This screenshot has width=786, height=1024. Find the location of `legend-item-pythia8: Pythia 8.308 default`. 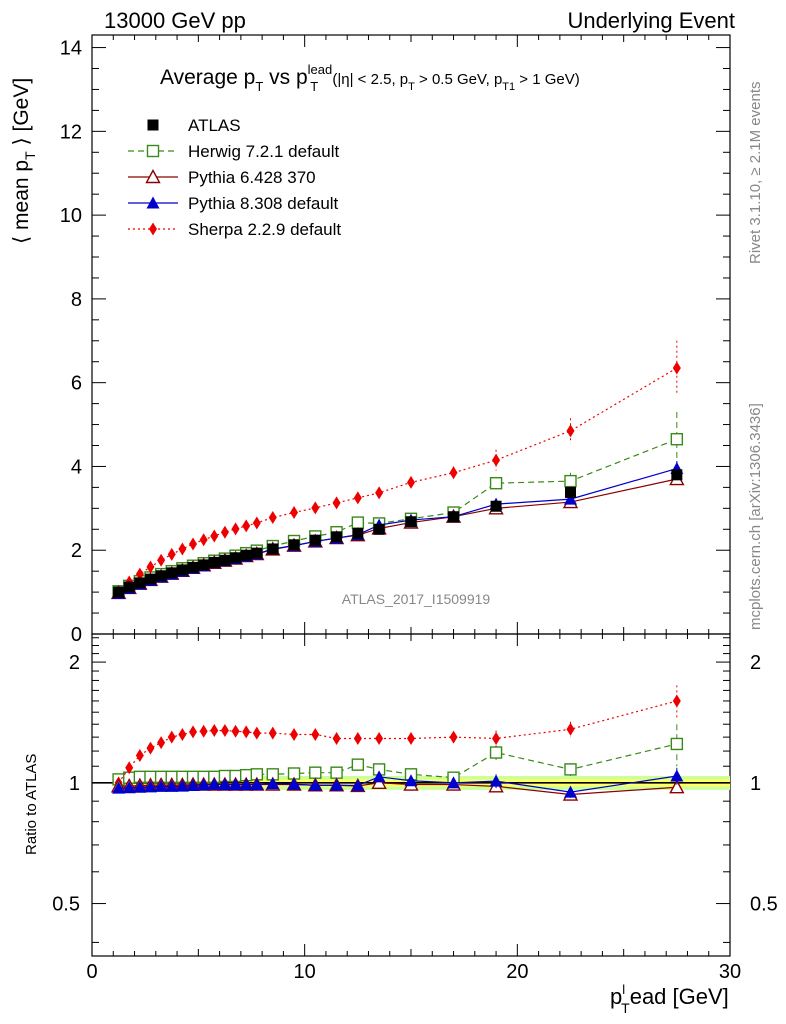

legend-item-pythia8: Pythia 8.308 default is located at coordinates (233, 203).